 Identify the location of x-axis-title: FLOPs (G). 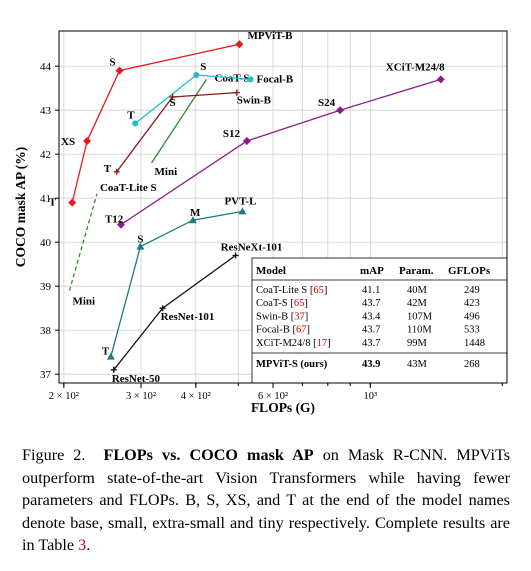
(283, 407).